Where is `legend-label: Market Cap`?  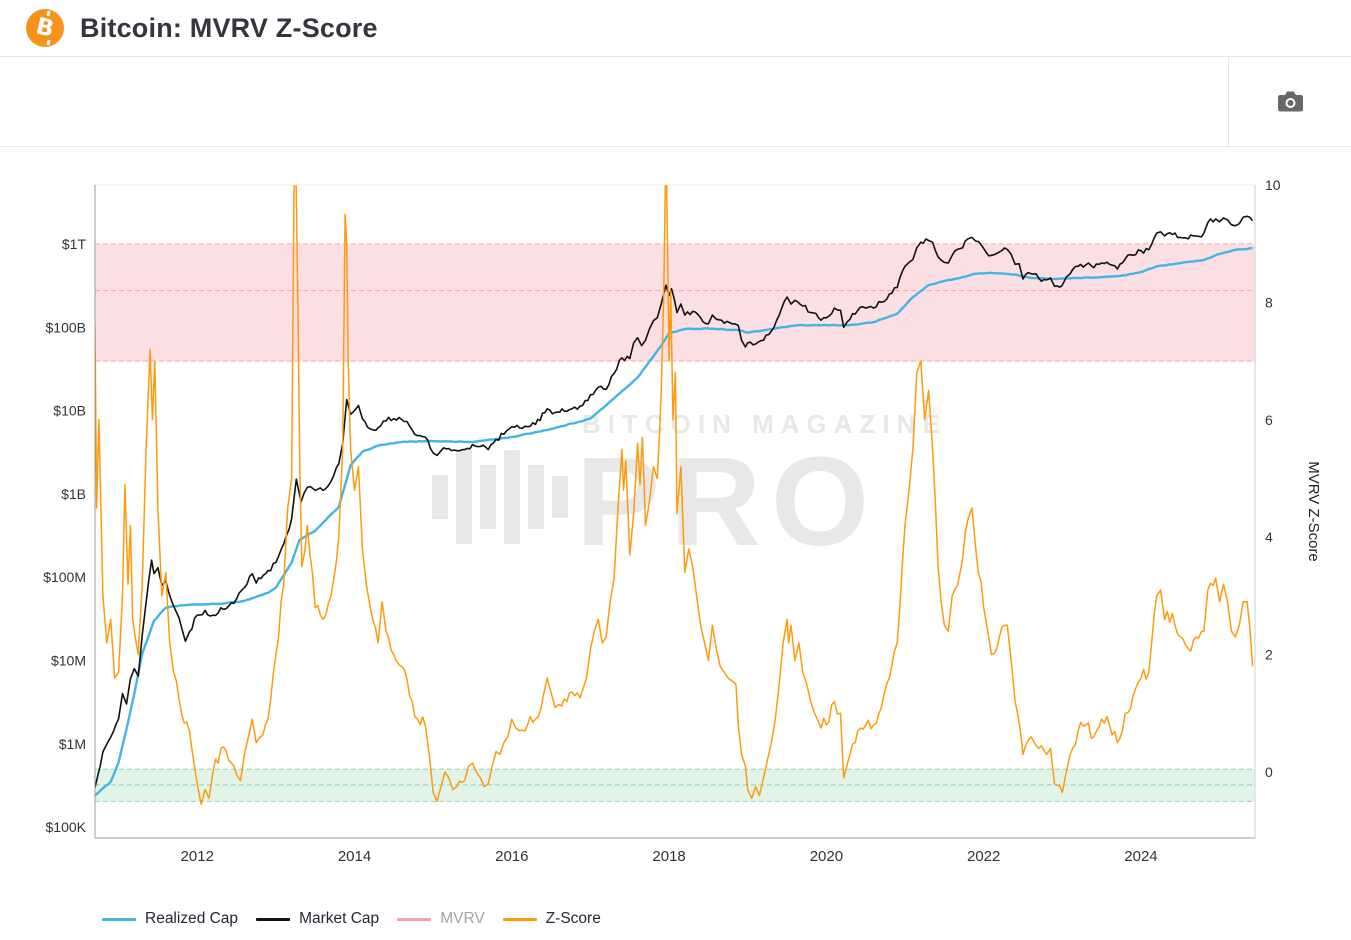
legend-label: Market Cap is located at coordinates (339, 918).